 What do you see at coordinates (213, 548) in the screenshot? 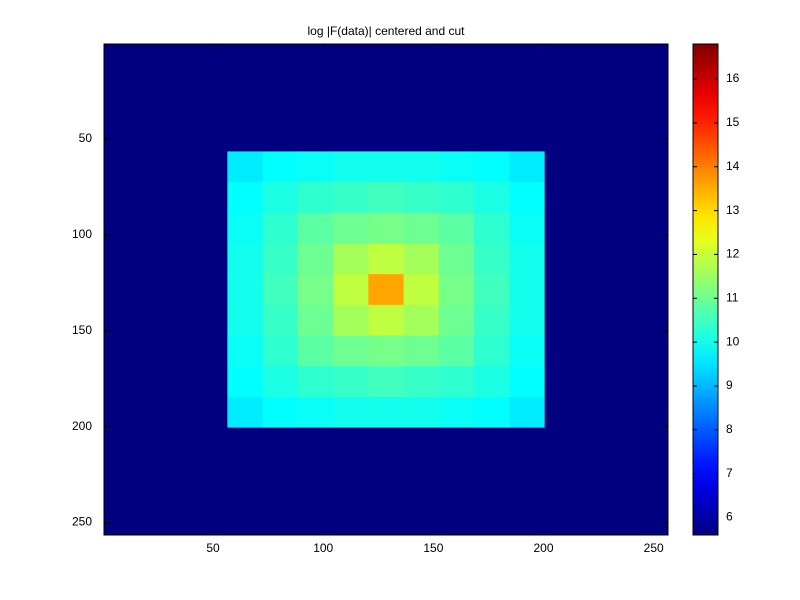
I see `x-tick-label: 50` at bounding box center [213, 548].